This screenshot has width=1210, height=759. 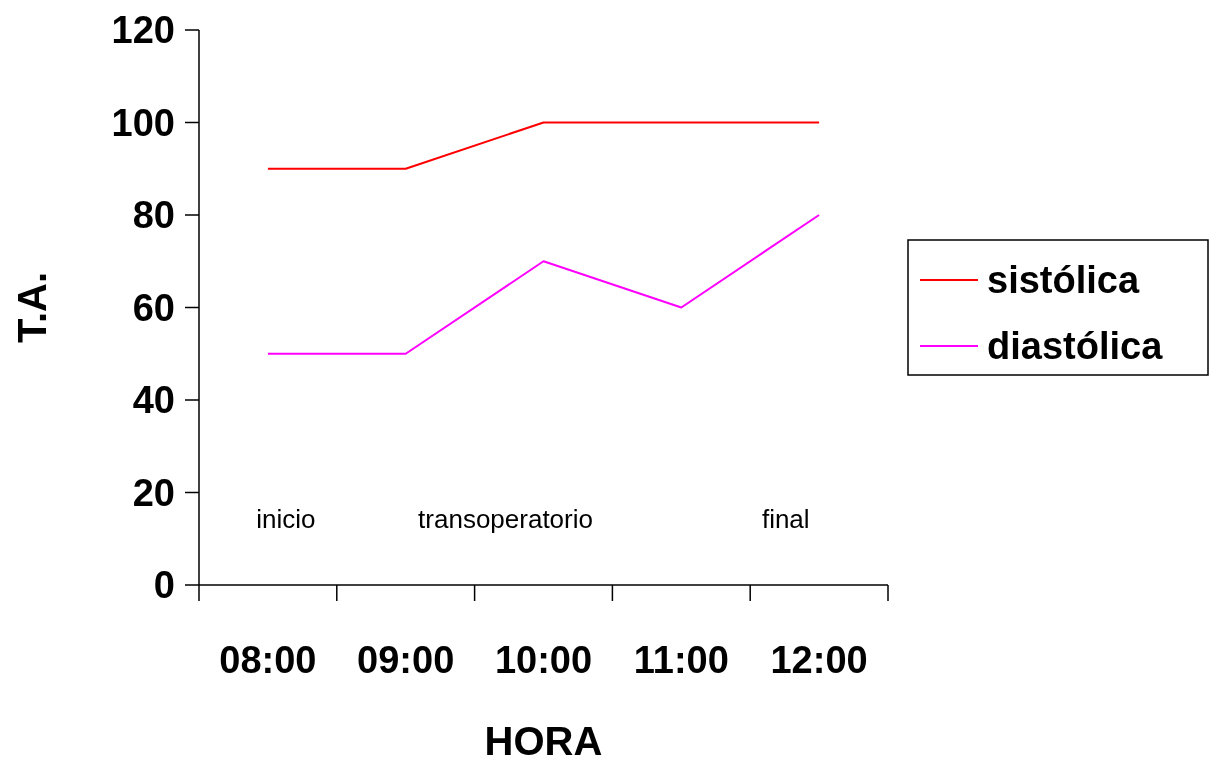 What do you see at coordinates (543, 739) in the screenshot?
I see `x-axis-title: HORA` at bounding box center [543, 739].